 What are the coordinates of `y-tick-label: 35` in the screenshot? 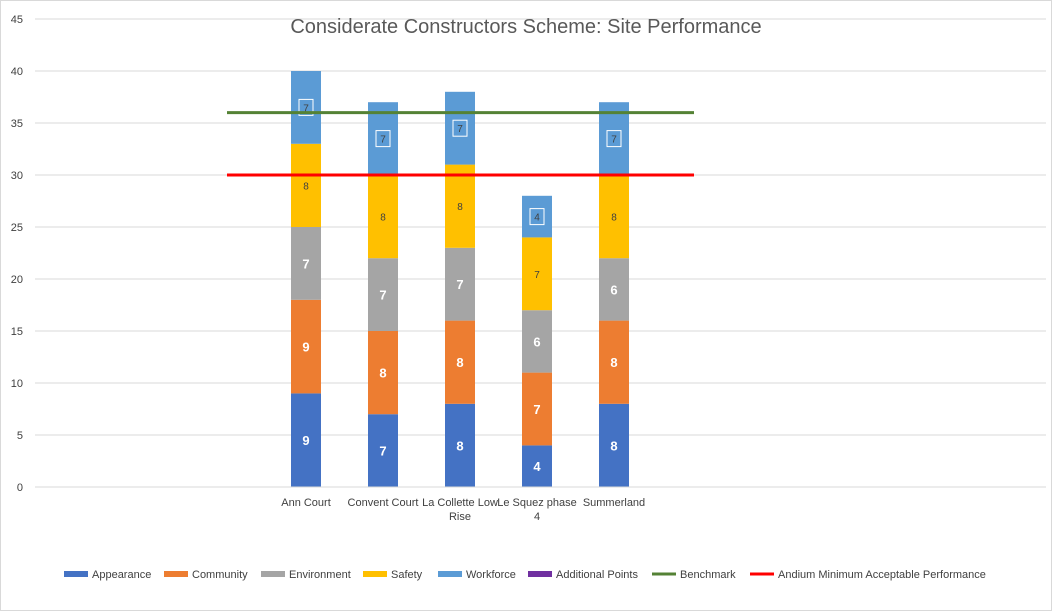 It's located at (17, 124).